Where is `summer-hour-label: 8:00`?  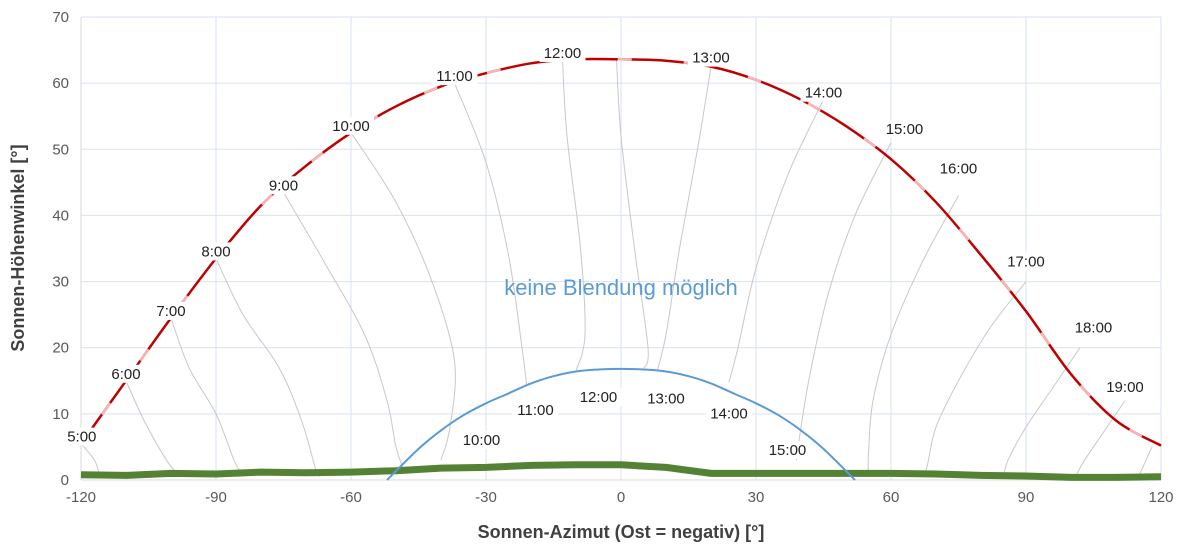 summer-hour-label: 8:00 is located at coordinates (215, 251).